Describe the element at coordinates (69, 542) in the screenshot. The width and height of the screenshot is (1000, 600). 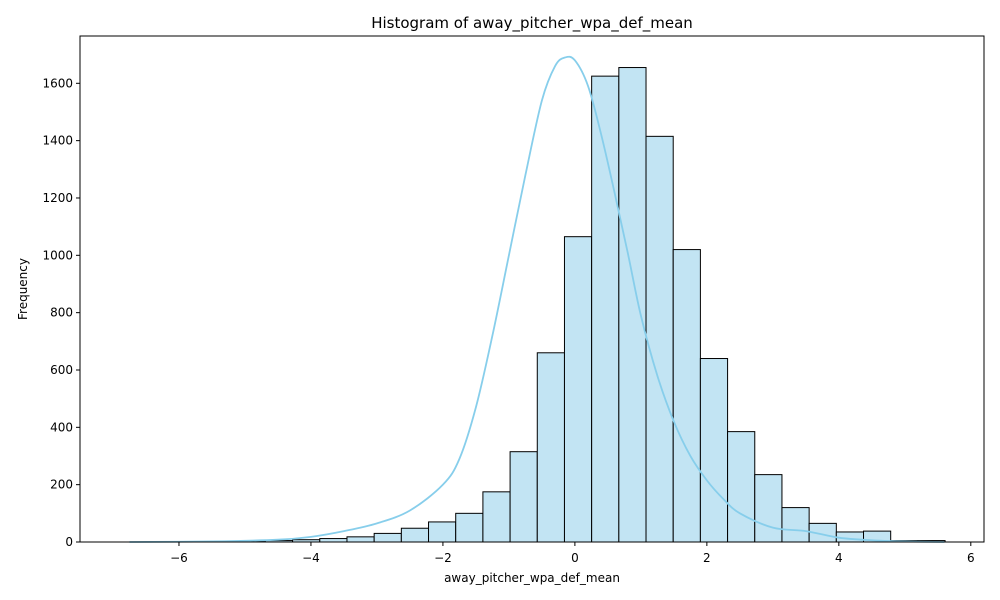
I see `y-tick-label: 0` at that location.